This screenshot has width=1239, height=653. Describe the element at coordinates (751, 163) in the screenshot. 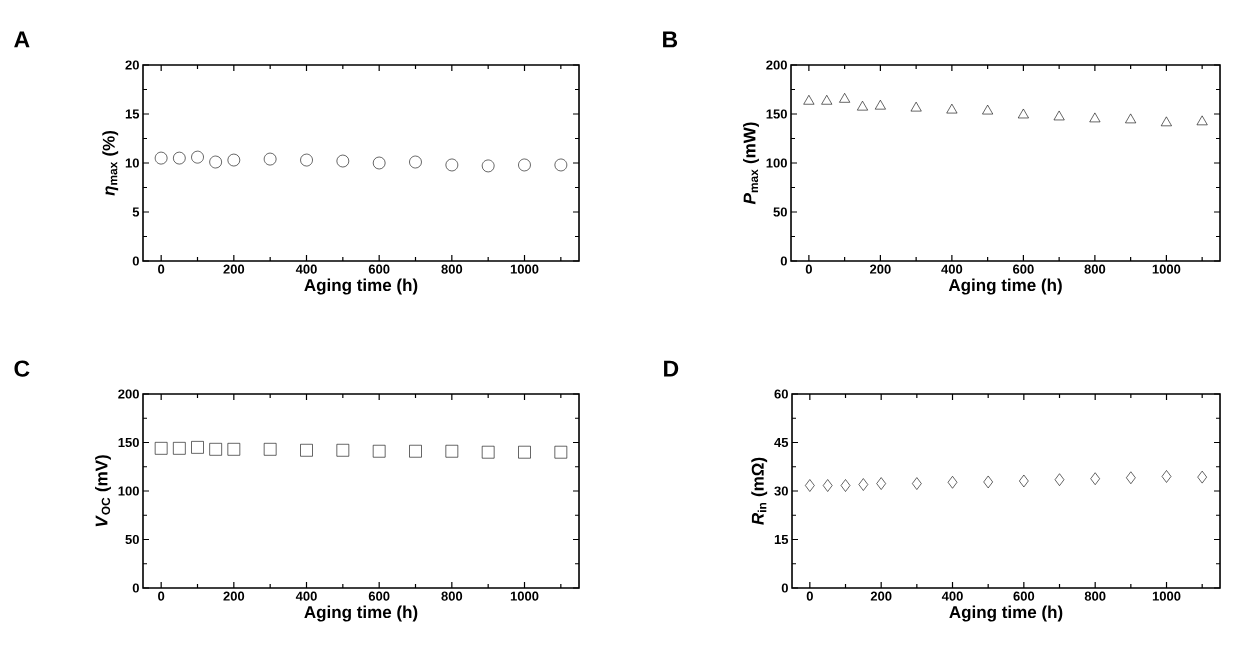

I see `y-axis-title: P$_{max}$ (mW)` at that location.